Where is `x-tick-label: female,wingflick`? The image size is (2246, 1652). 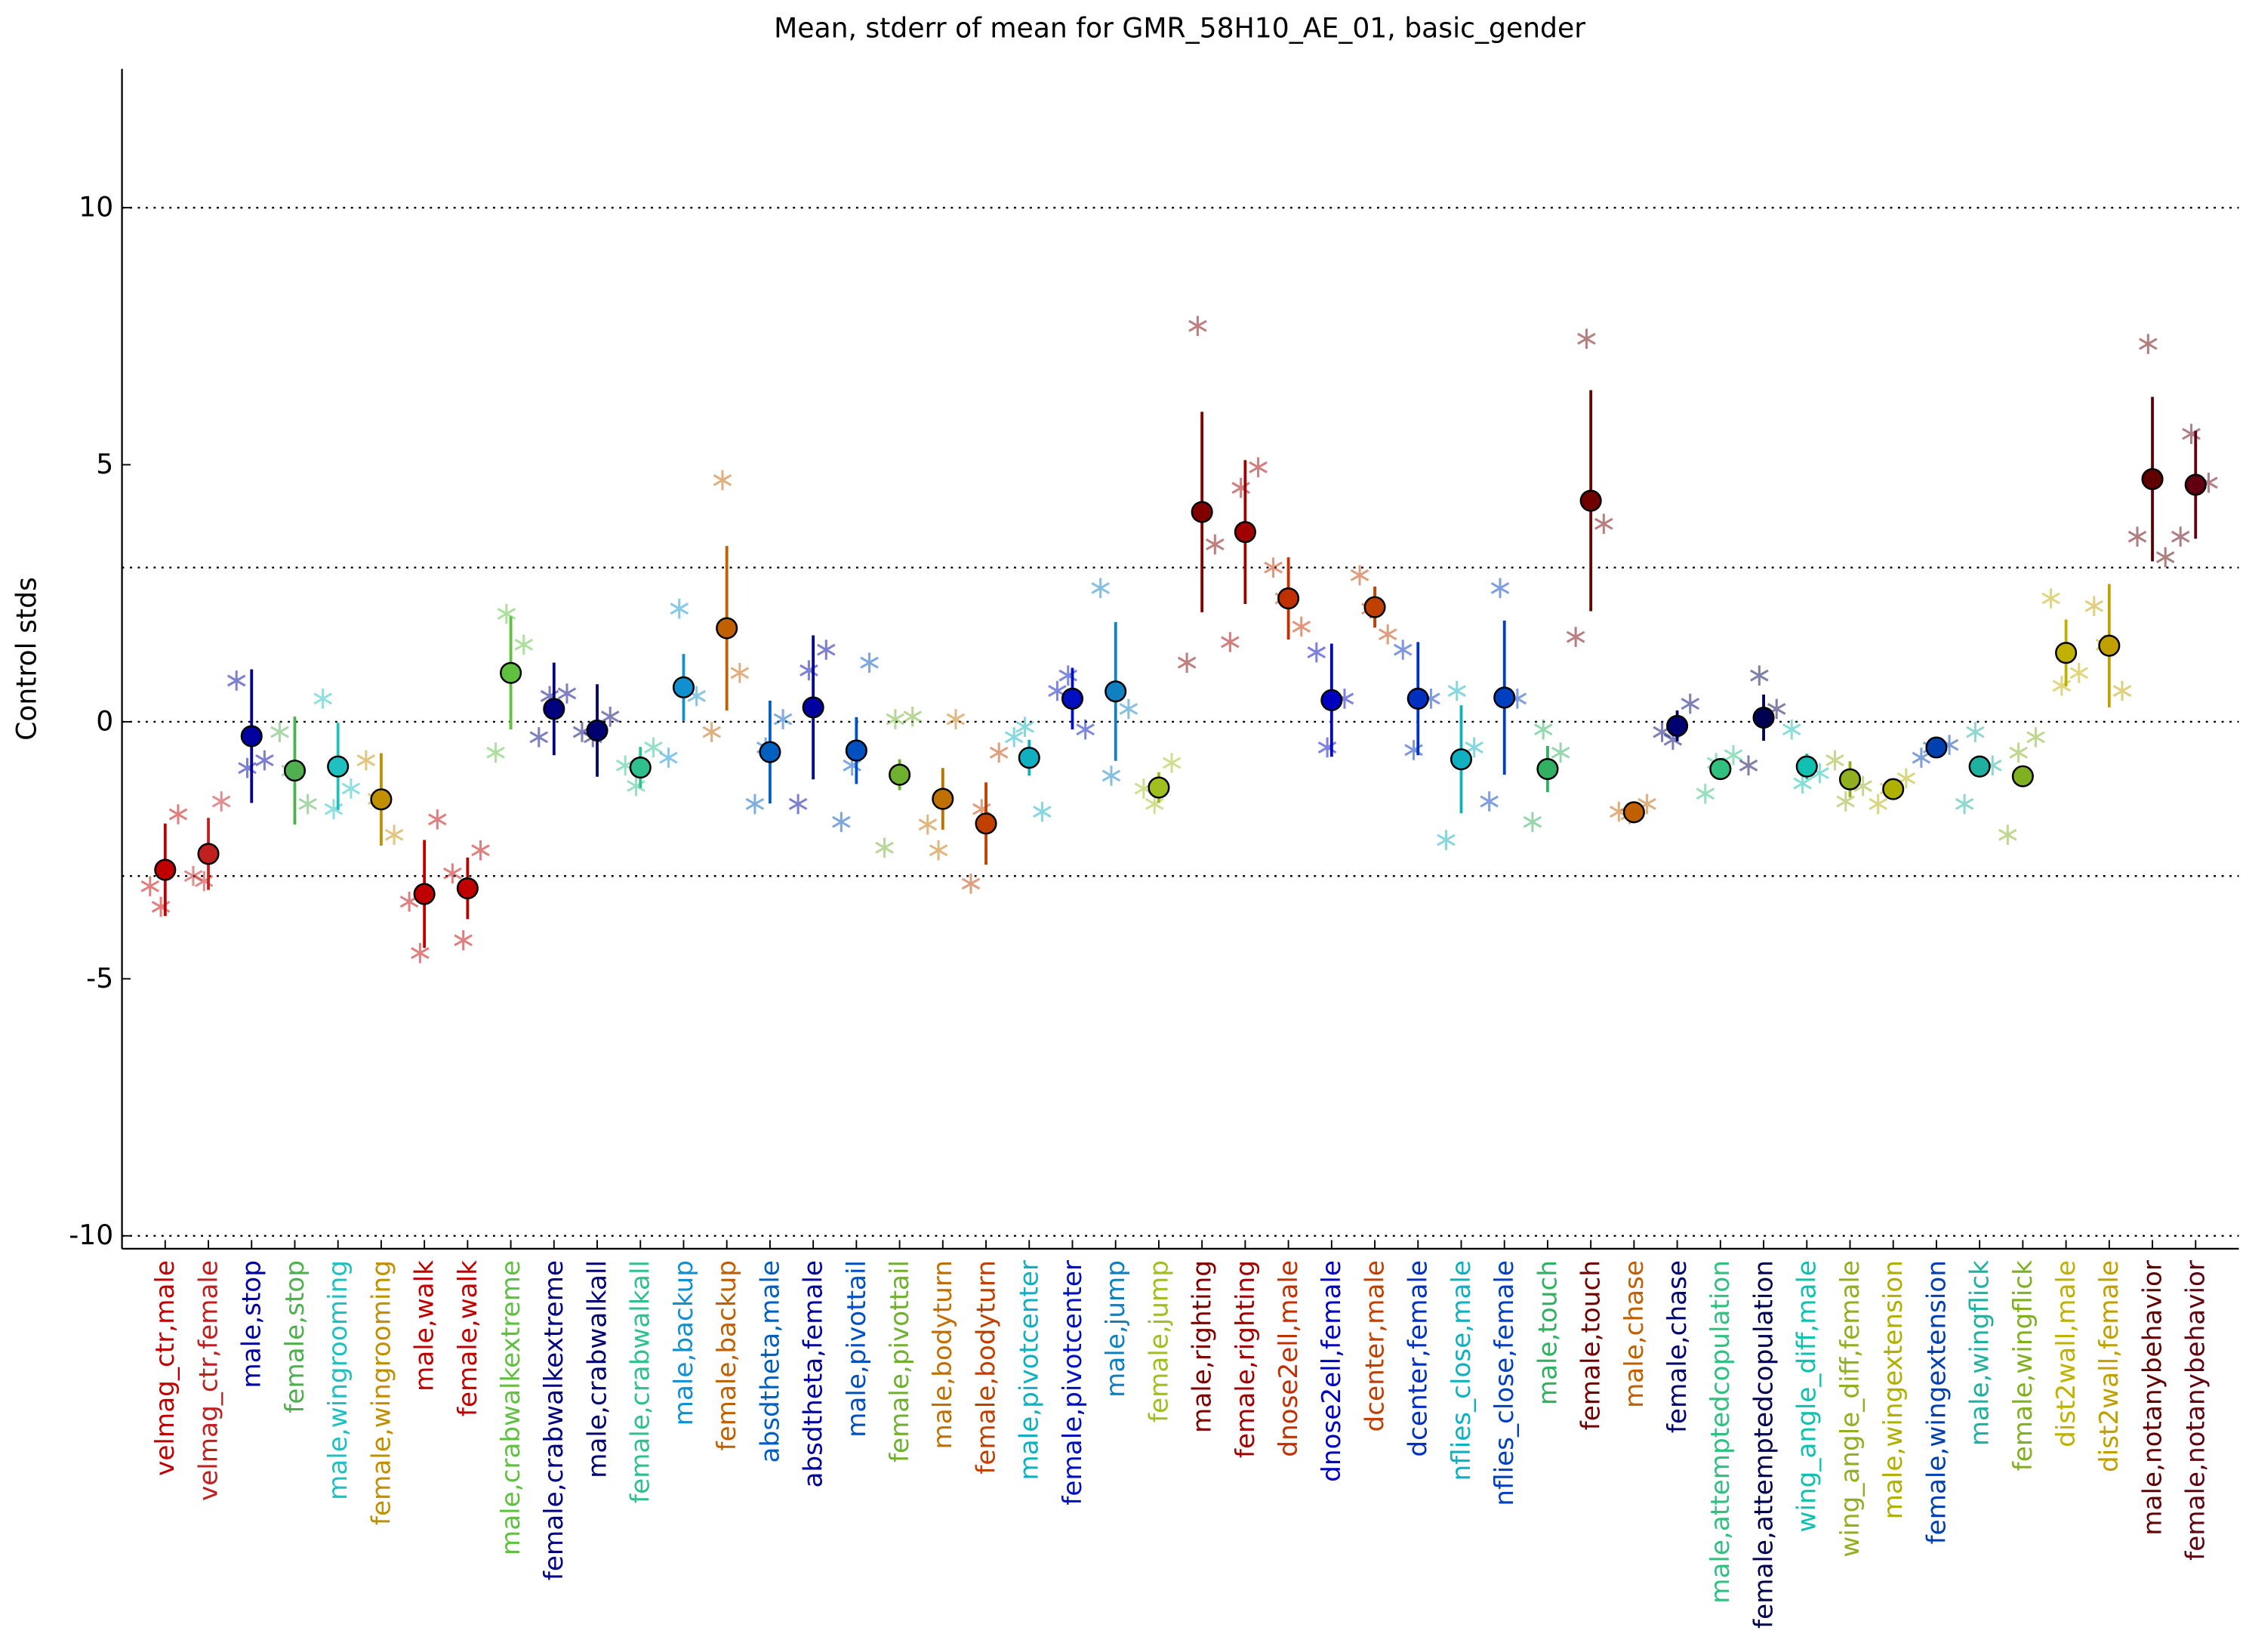 x-tick-label: female,wingflick is located at coordinates (2023, 1366).